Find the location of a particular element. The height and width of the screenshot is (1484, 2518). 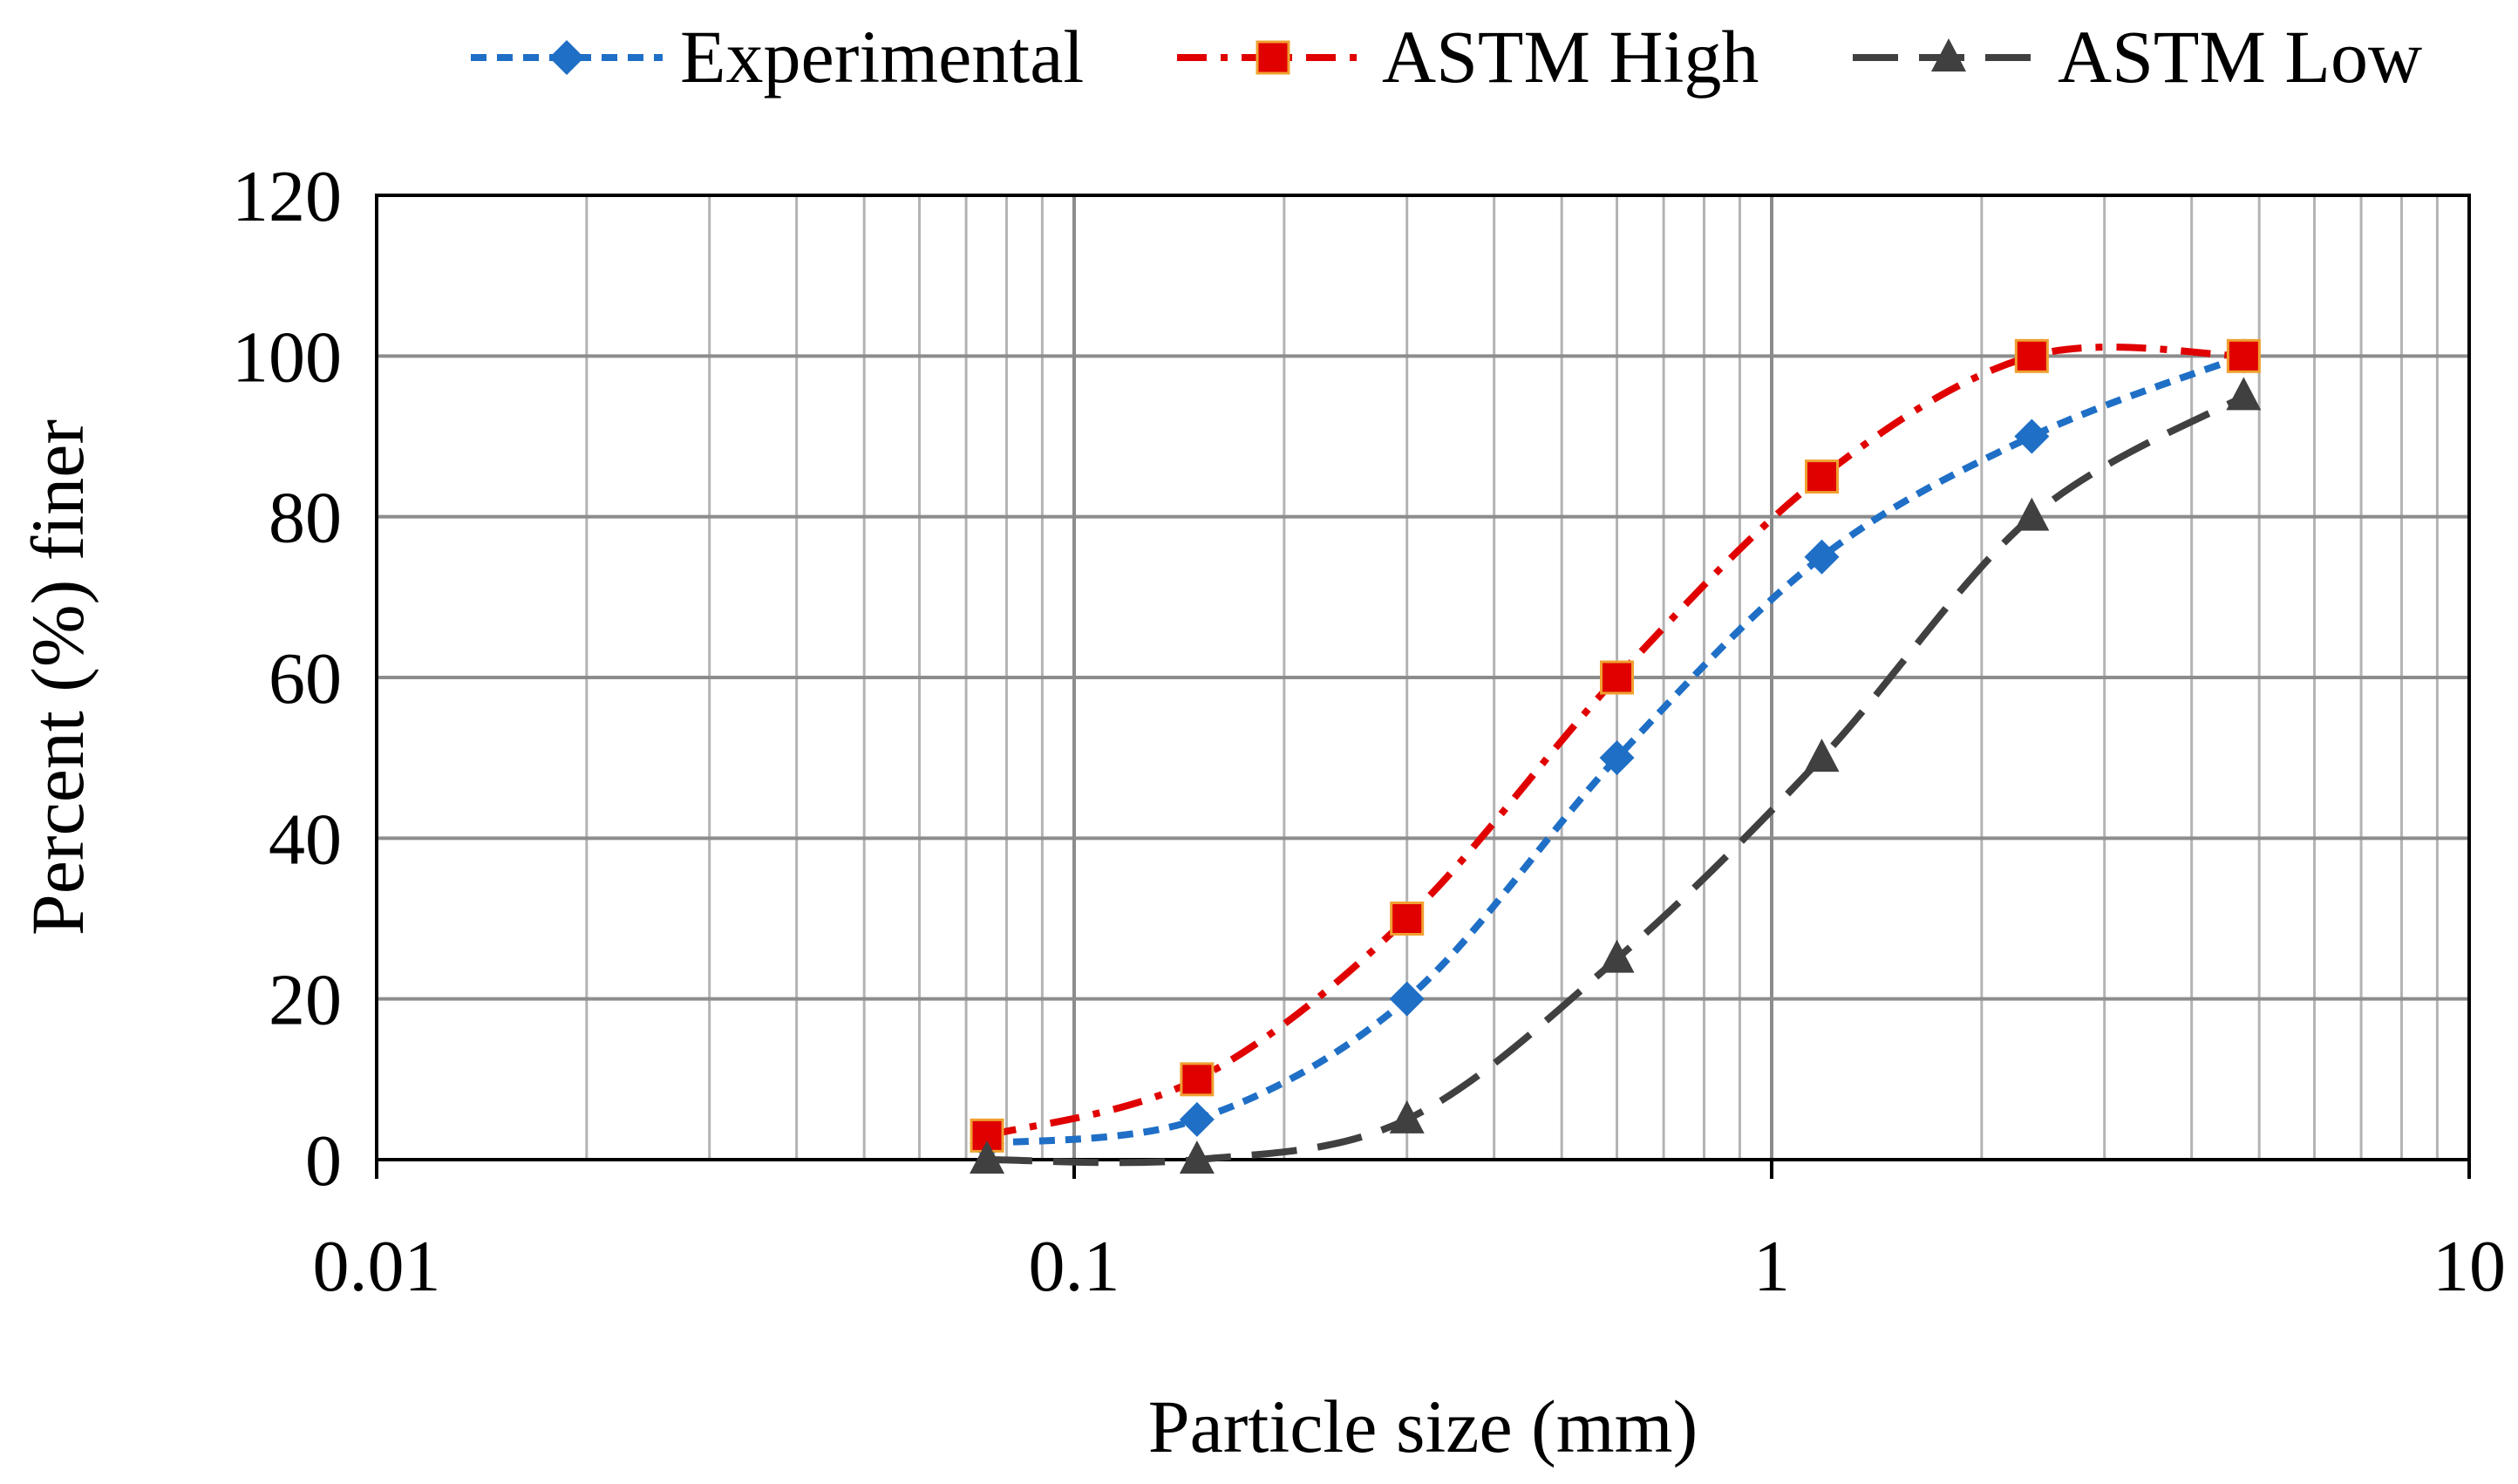

legend-label: ASTM High is located at coordinates (1570, 57).